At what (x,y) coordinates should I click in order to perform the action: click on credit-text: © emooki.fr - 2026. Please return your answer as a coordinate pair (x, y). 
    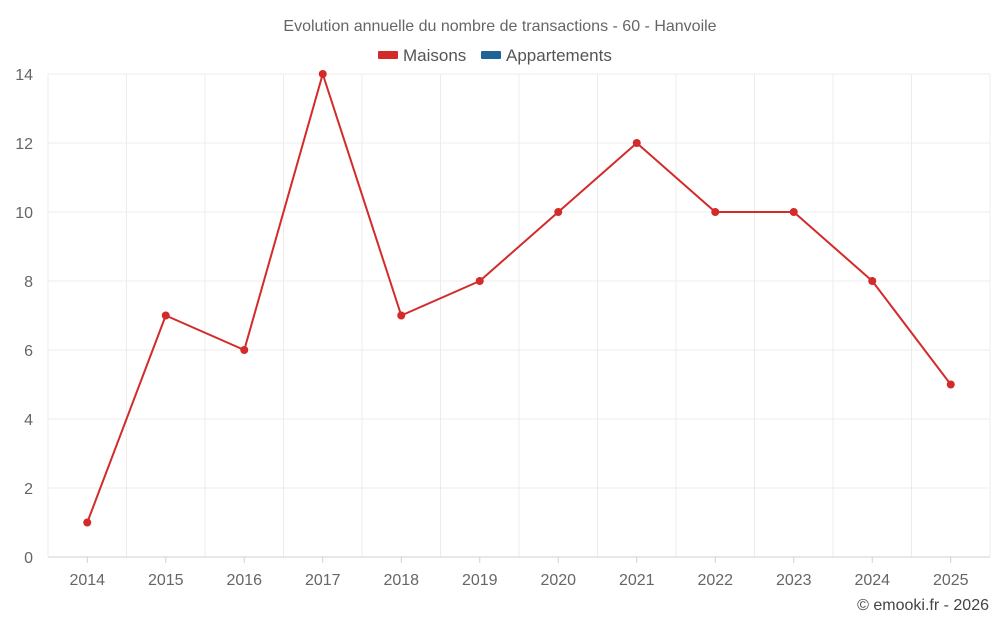
    Looking at the image, I should click on (923, 605).